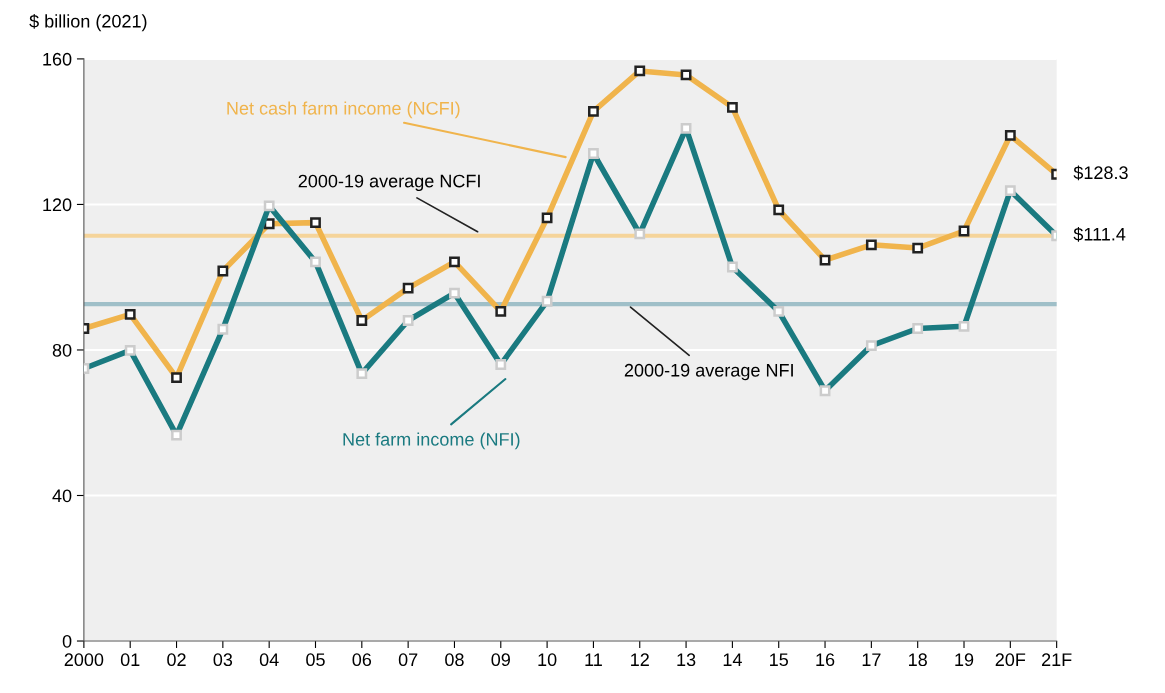 This screenshot has width=1165, height=693. Describe the element at coordinates (57, 59) in the screenshot. I see `y-tick-label: 160` at that location.